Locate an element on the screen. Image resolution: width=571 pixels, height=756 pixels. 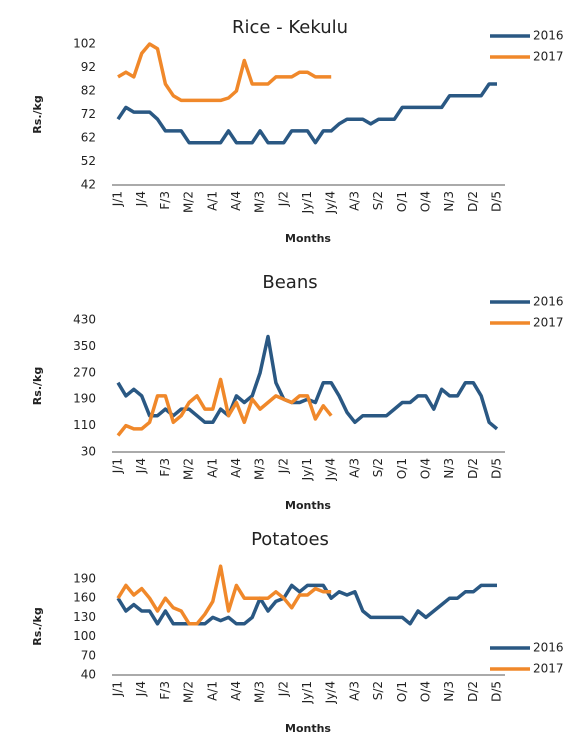
y-tick-label: 82 is located at coordinates (88, 91).